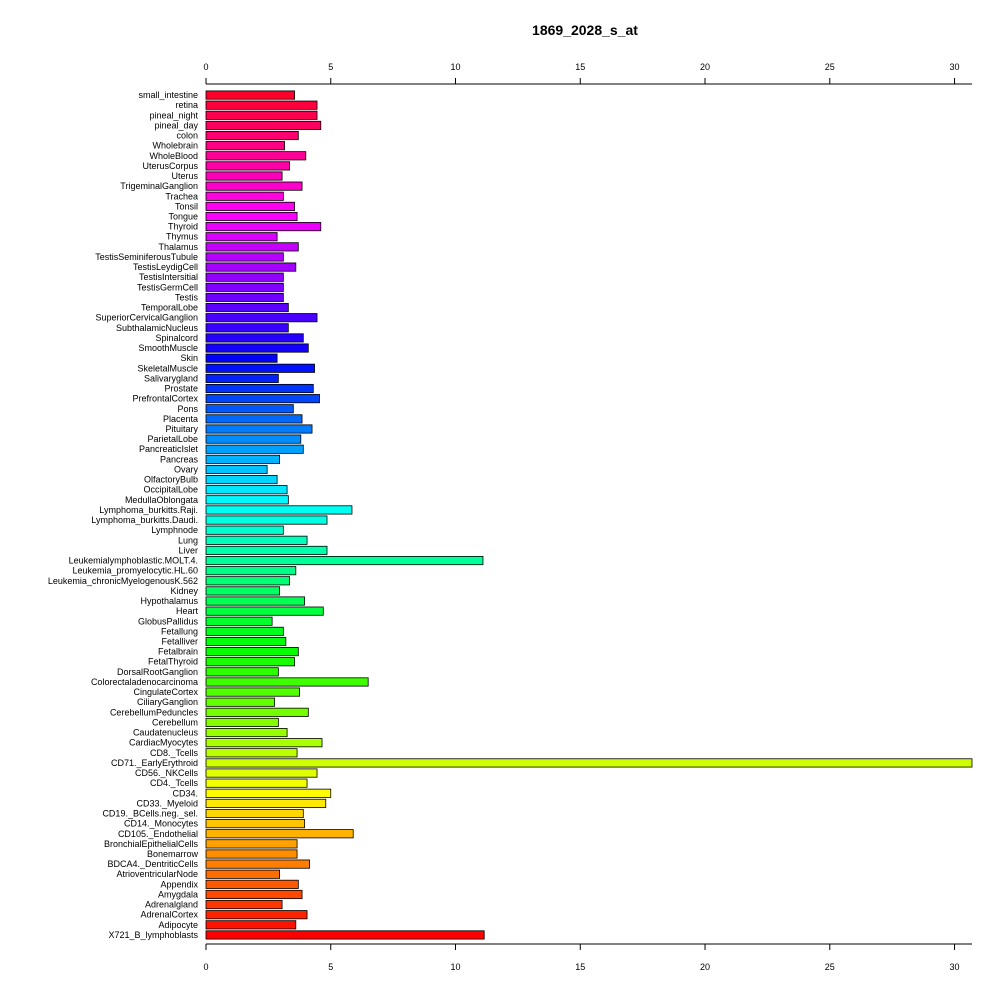 Image resolution: width=1000 pixels, height=1000 pixels. Describe the element at coordinates (189, 358) in the screenshot. I see `category-label: Skin` at that location.